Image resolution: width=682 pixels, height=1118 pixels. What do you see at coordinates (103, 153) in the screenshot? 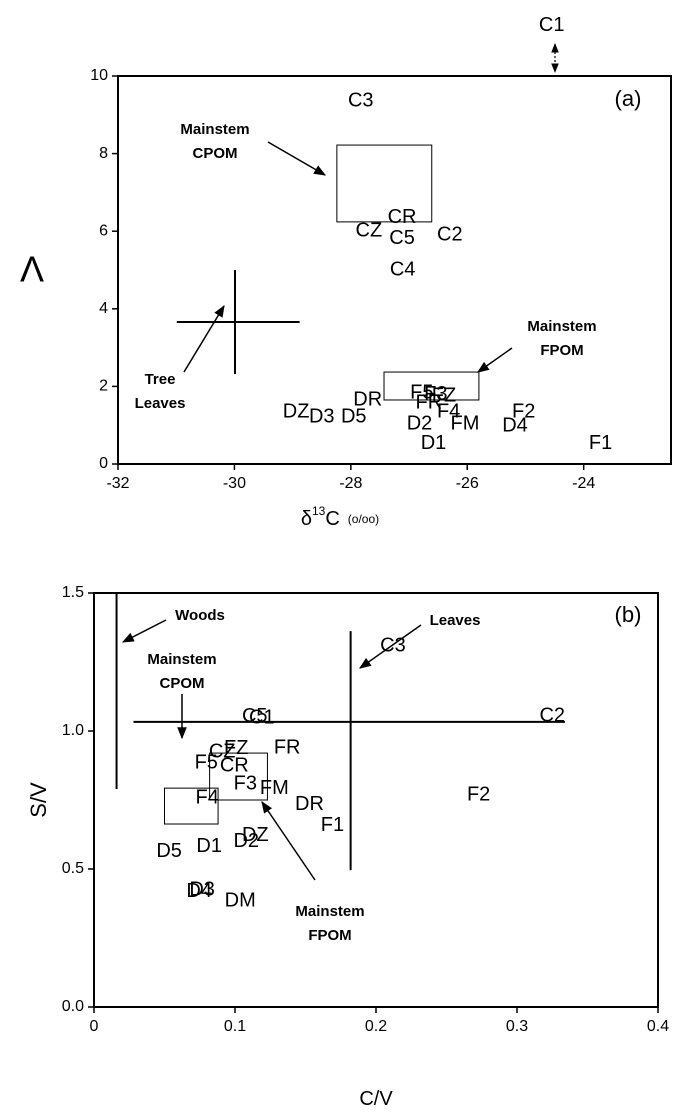
I see `y-tick-label: 8` at bounding box center [103, 153].